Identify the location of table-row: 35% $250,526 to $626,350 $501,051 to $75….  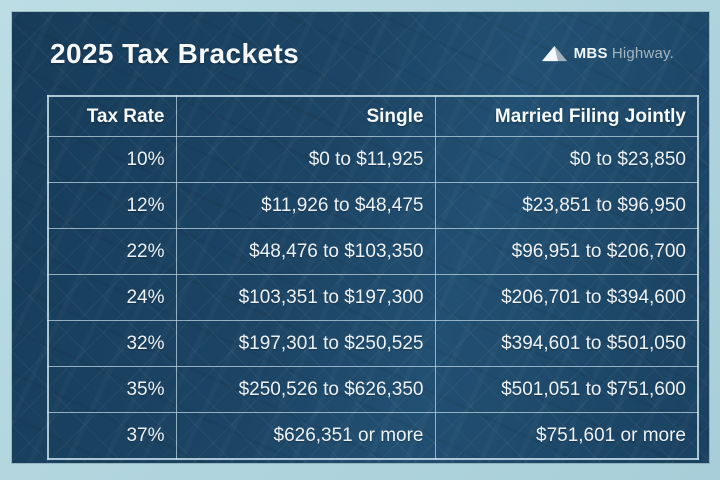
(373, 389).